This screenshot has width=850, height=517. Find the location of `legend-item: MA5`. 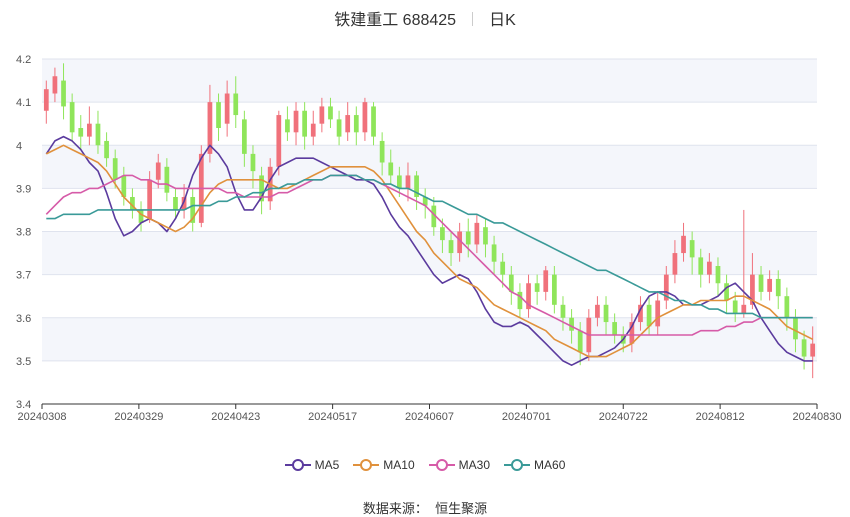

legend-item: MA5 is located at coordinates (312, 465).